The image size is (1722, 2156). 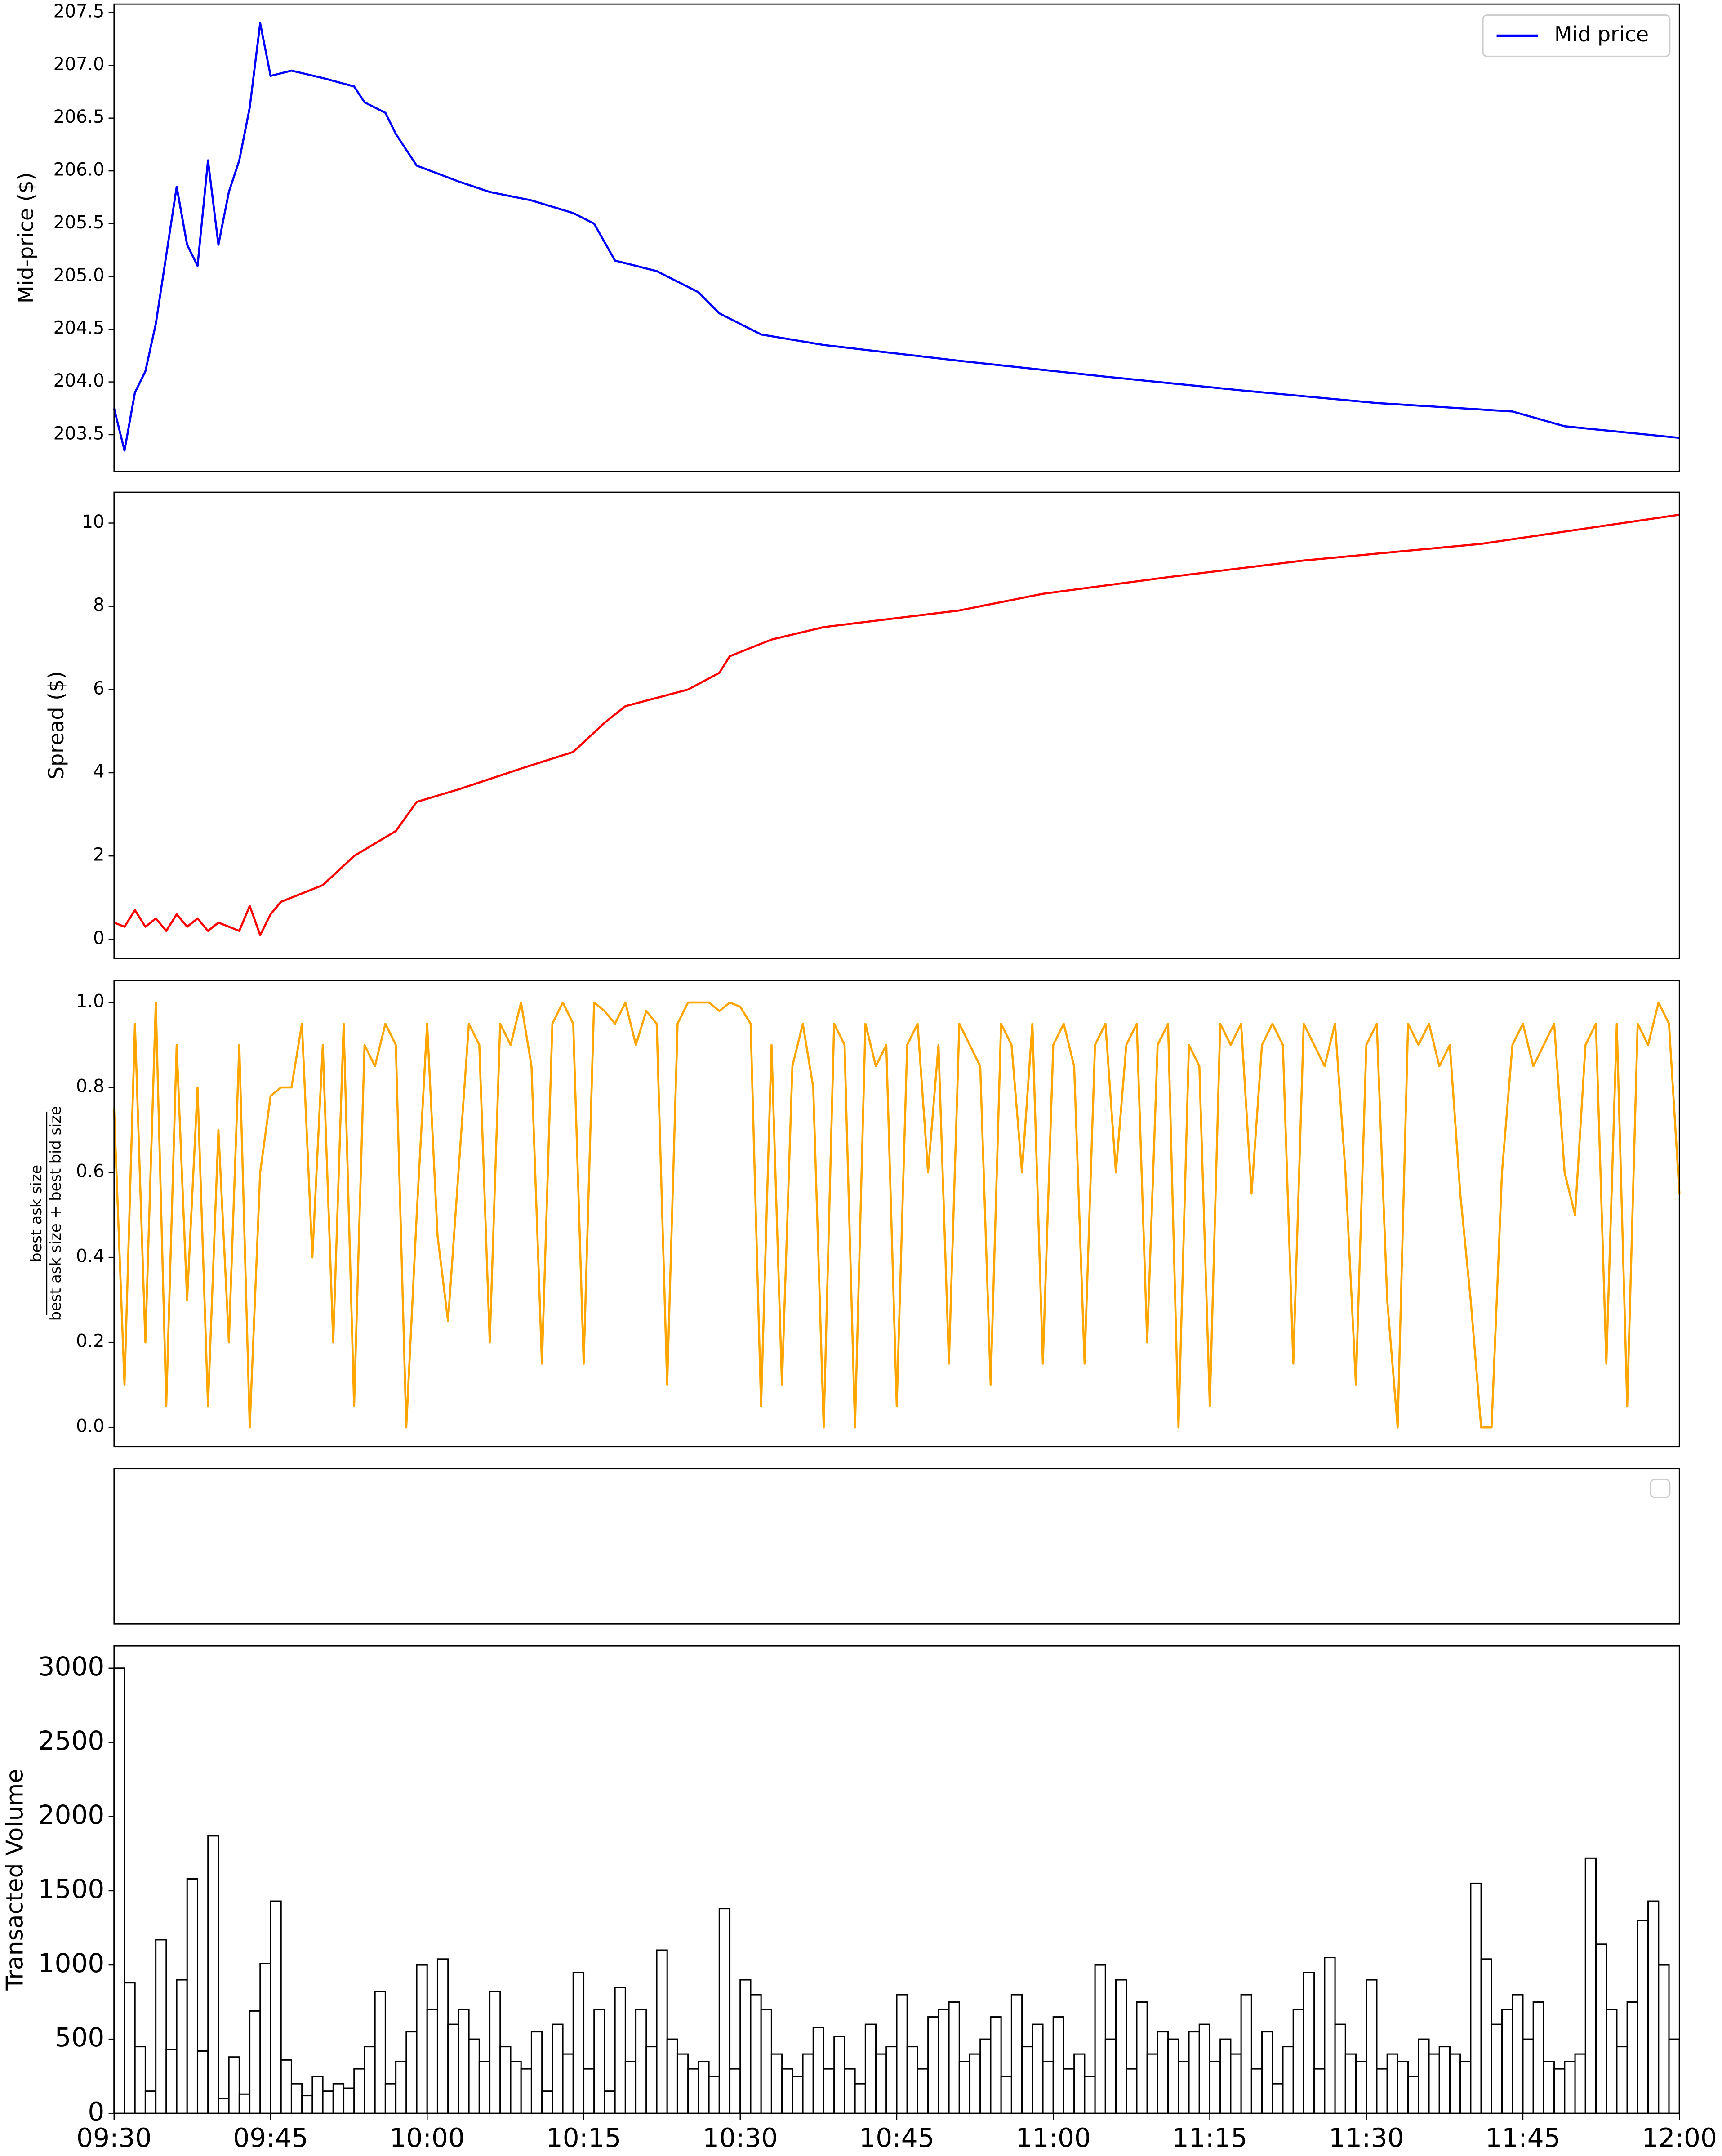 I want to click on y-tick-label: 2, so click(x=98, y=855).